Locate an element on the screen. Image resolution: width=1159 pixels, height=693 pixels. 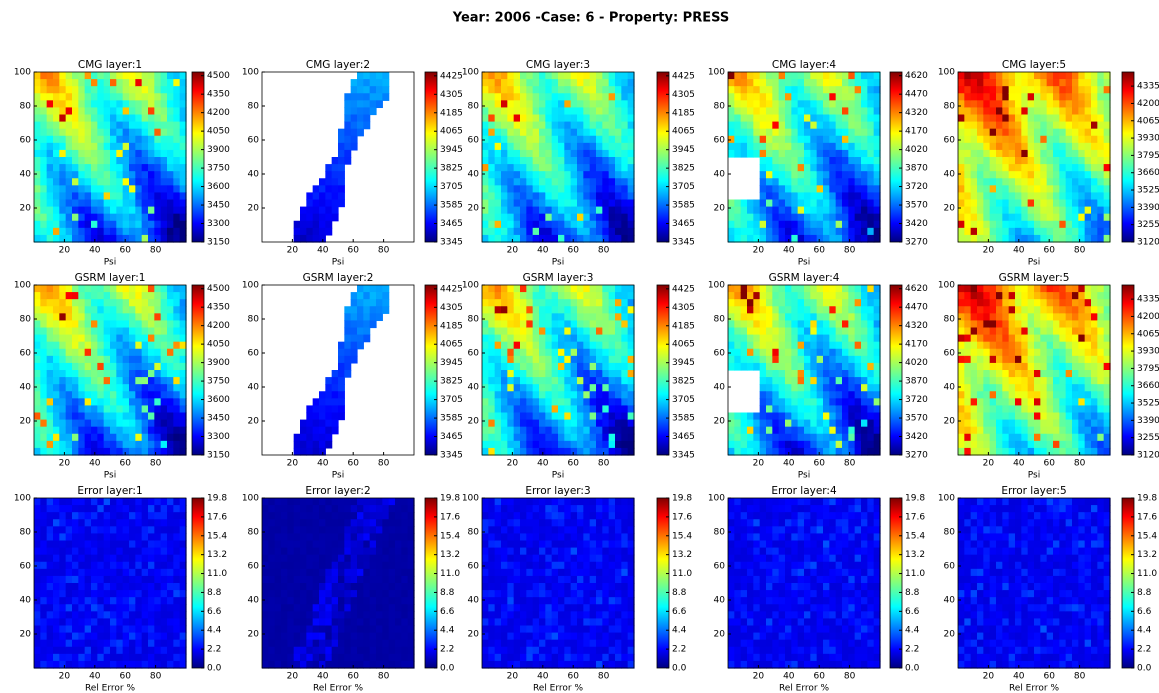
colorbar-tick-label: 4020 is located at coordinates (916, 150).